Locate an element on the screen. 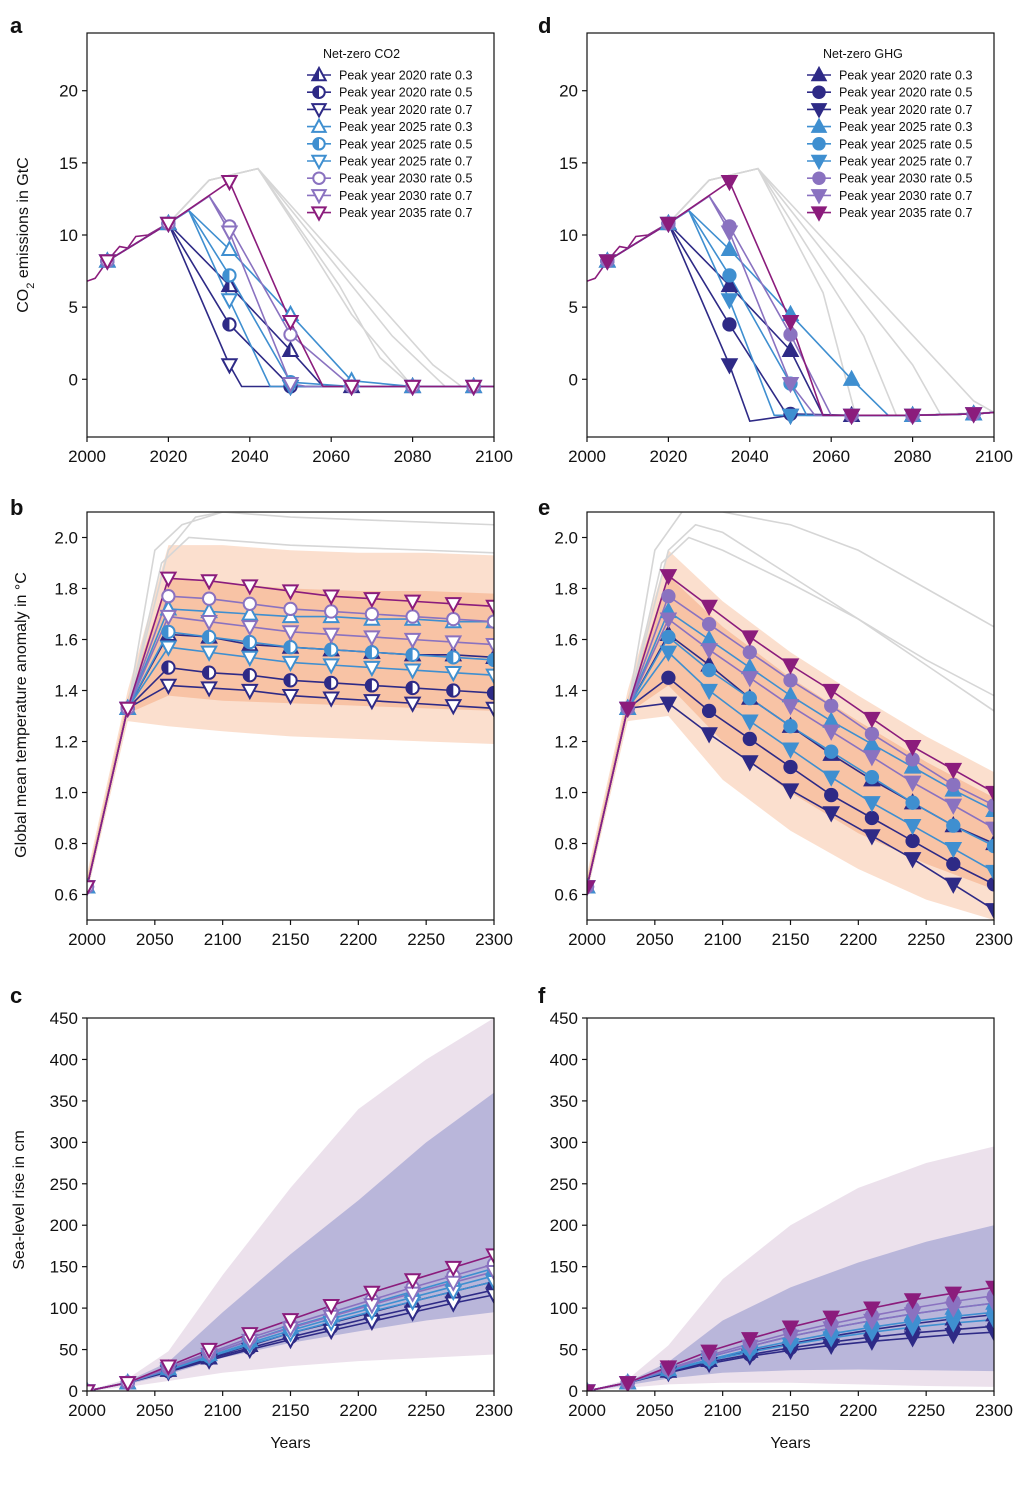  x-tick-label: 2040 is located at coordinates (750, 456).